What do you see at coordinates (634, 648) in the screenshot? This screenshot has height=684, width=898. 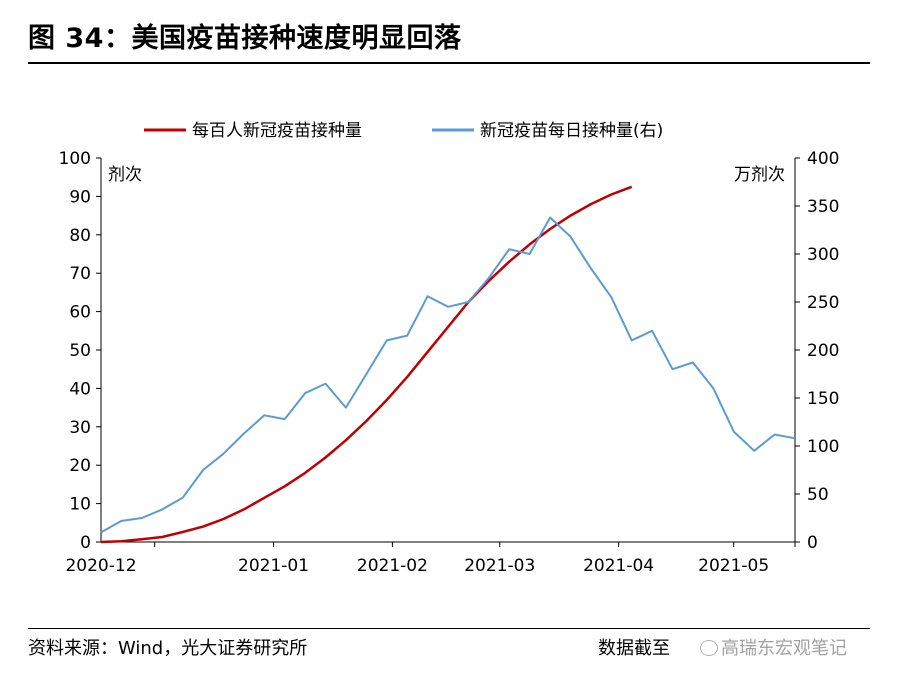 I see `data-cutoff-note: 数据截至` at bounding box center [634, 648].